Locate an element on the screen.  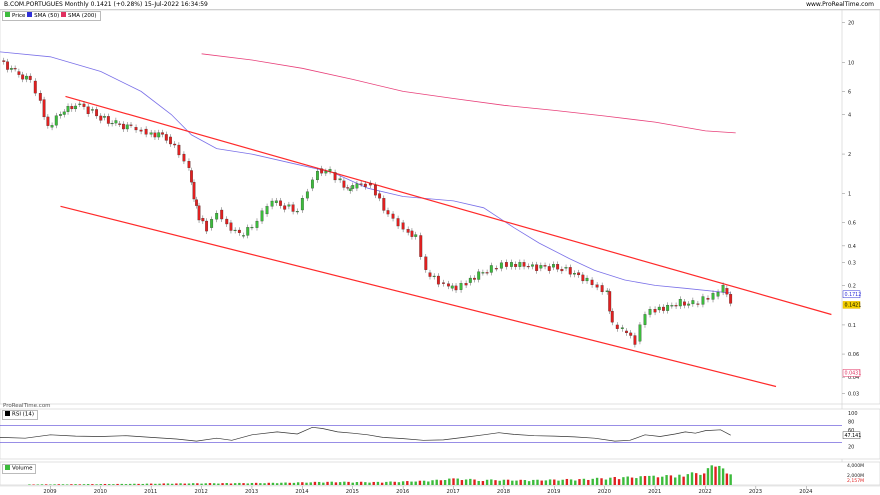
y-tick-label: 0.2 is located at coordinates (852, 286).